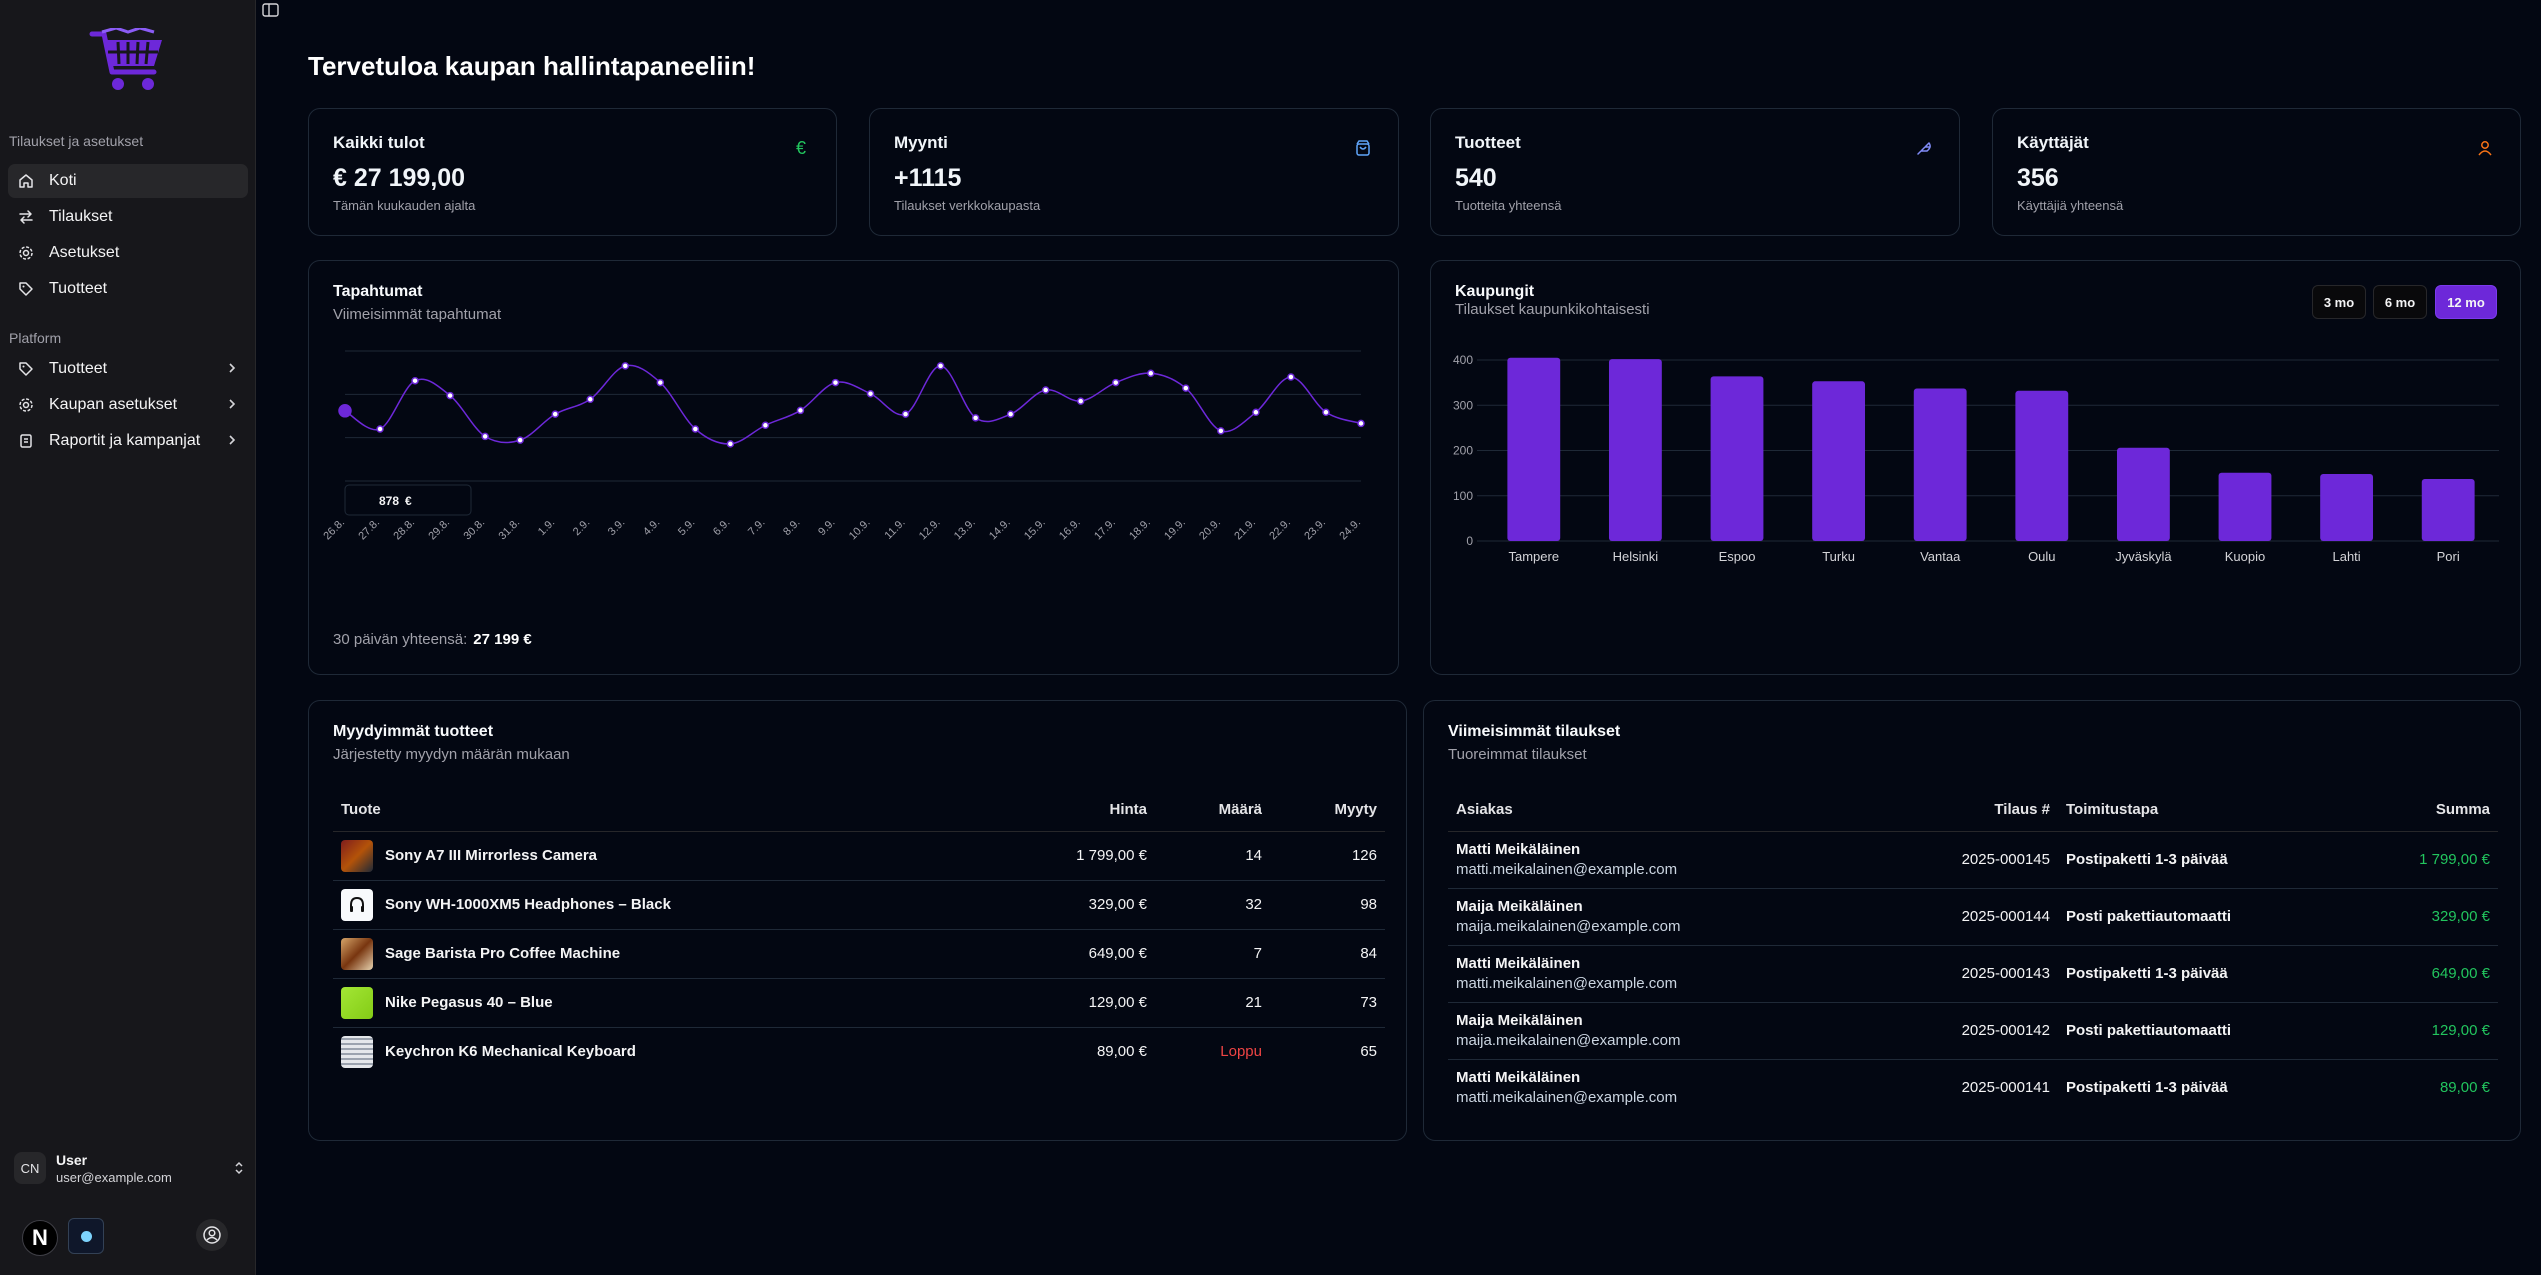 The height and width of the screenshot is (1275, 2541). What do you see at coordinates (128, 181) in the screenshot?
I see `sidebar-item-koti: Koti` at bounding box center [128, 181].